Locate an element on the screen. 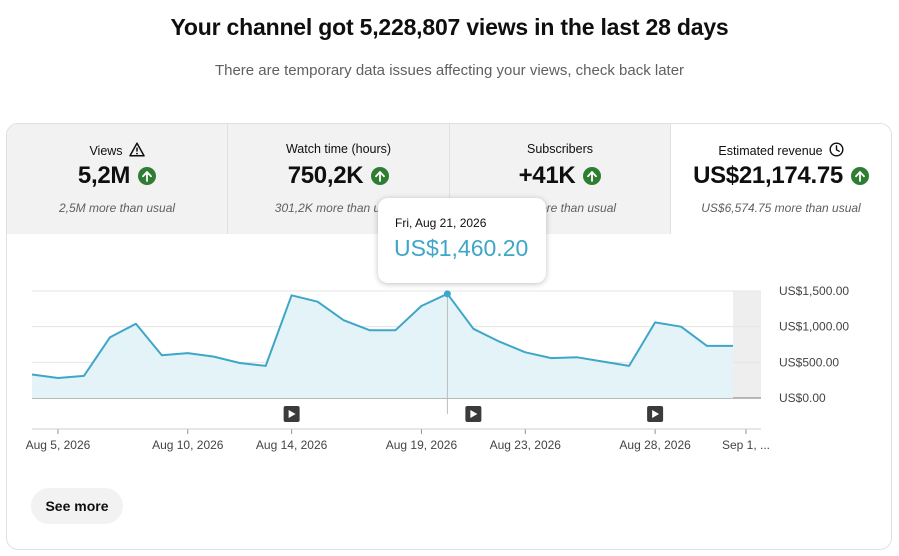  tab-views: Views 5,2M 2,5M more than usual is located at coordinates (117, 179).